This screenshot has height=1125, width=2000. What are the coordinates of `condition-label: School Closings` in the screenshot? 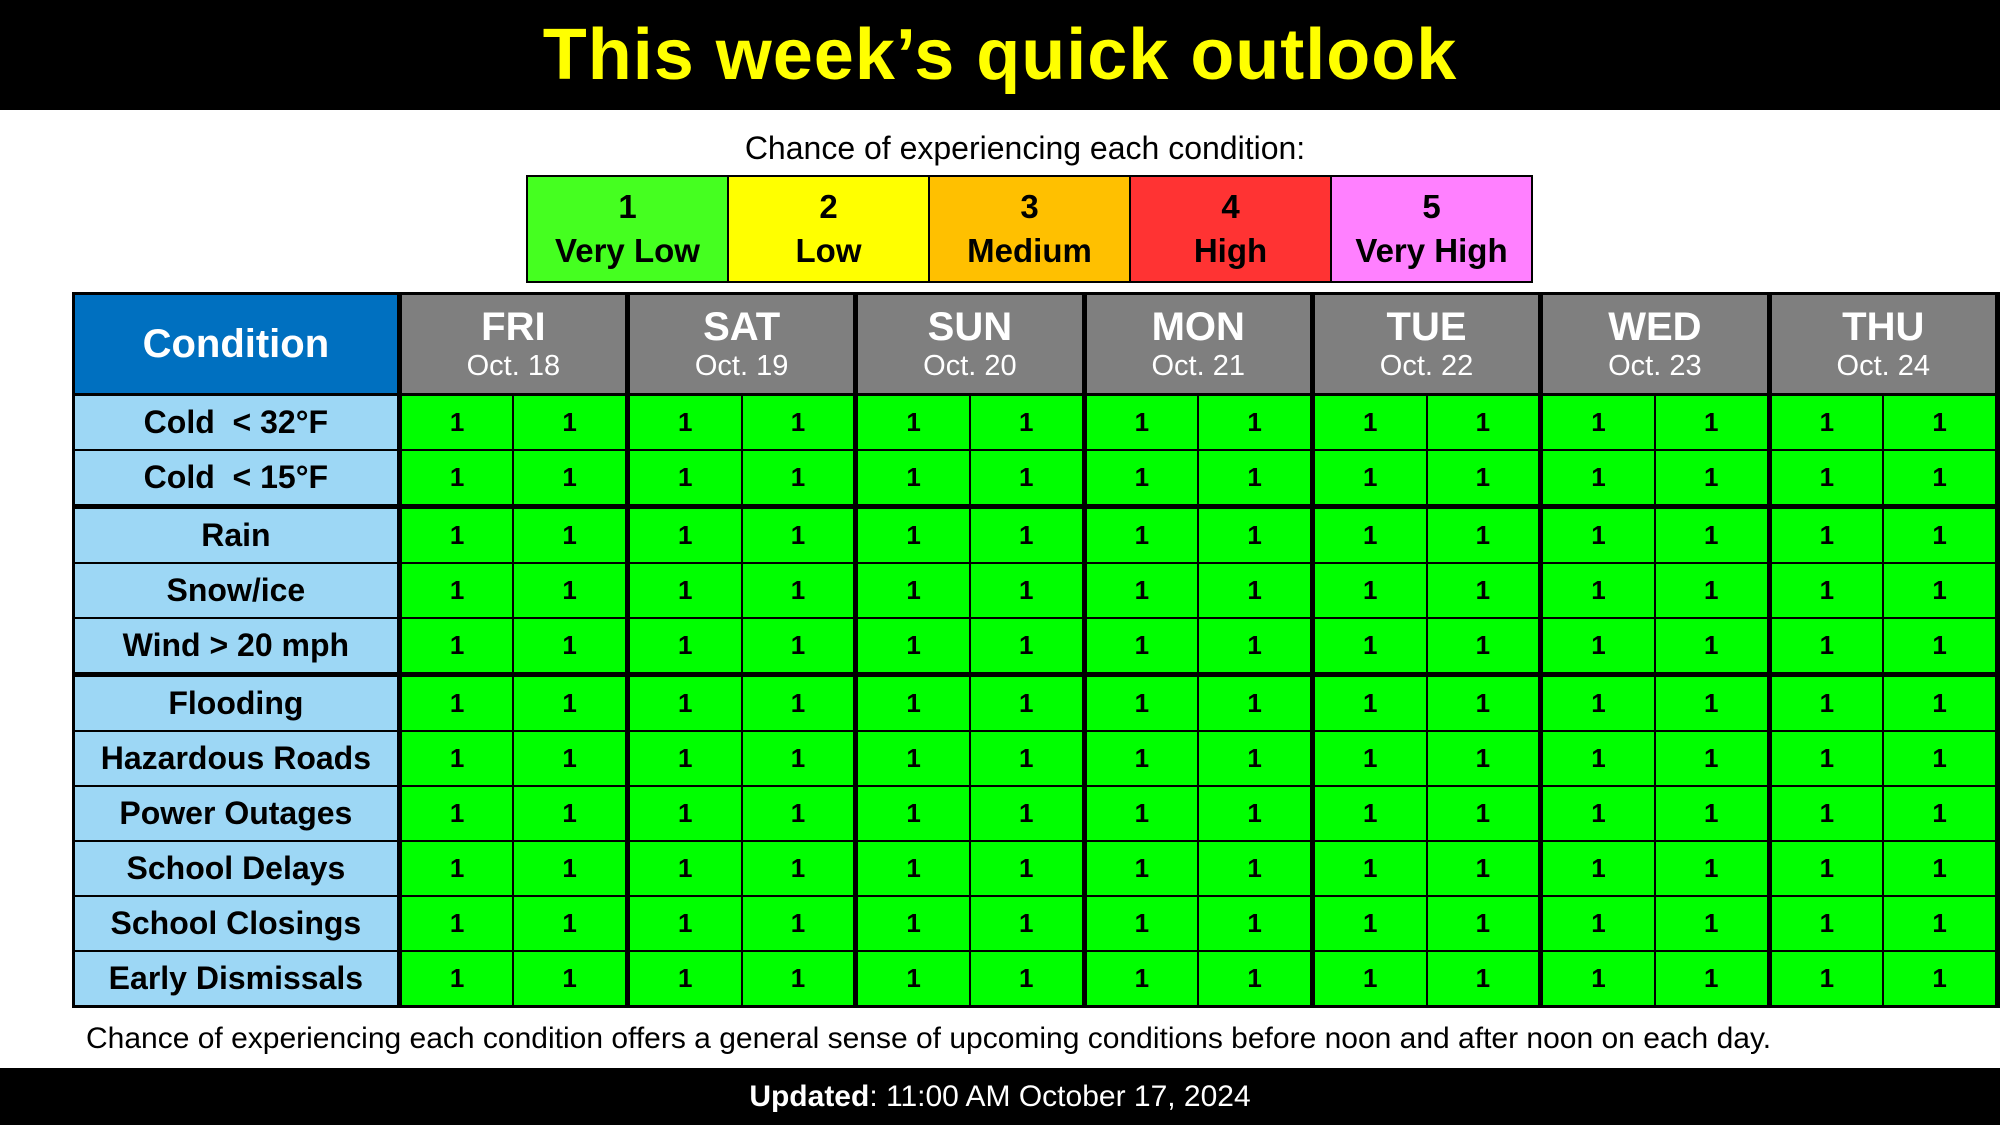 It's located at (237, 924).